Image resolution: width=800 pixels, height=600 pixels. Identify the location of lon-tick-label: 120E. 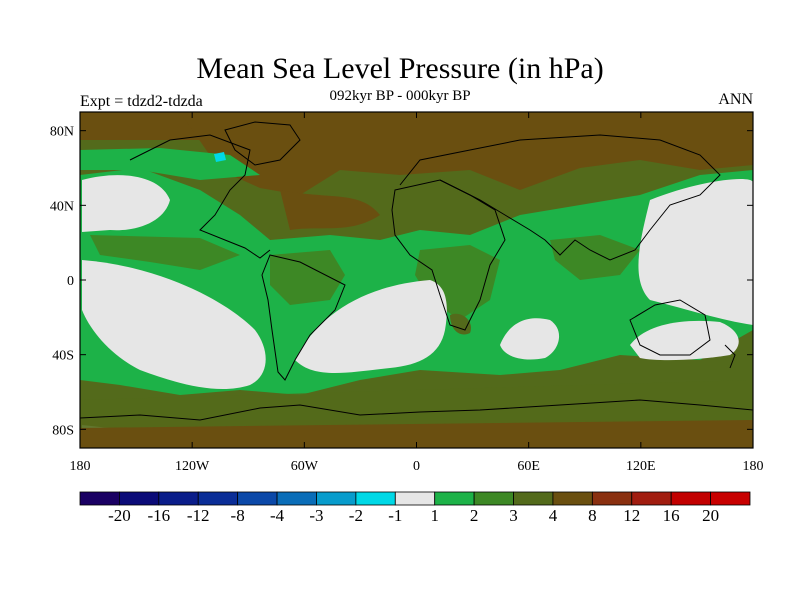
(641, 466).